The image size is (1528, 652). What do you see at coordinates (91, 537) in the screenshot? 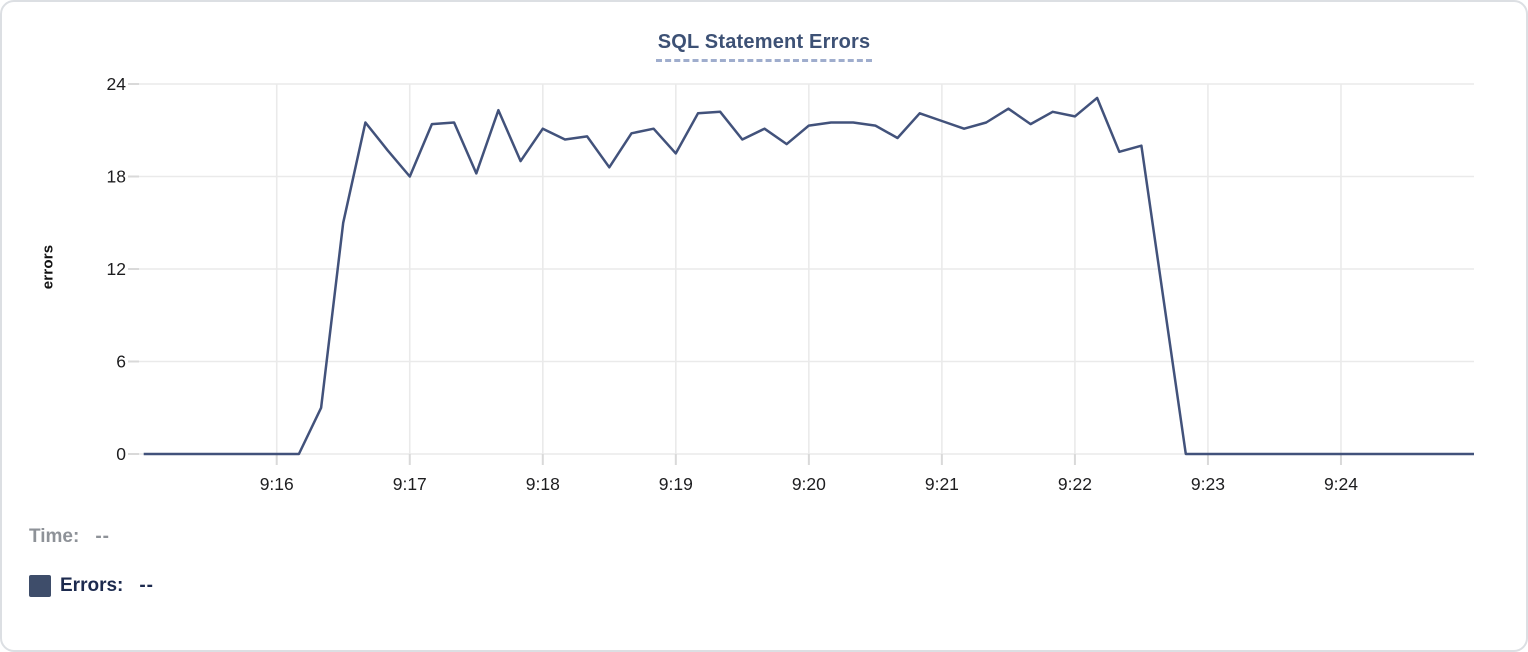
I see `legend-row-time: Time: --` at bounding box center [91, 537].